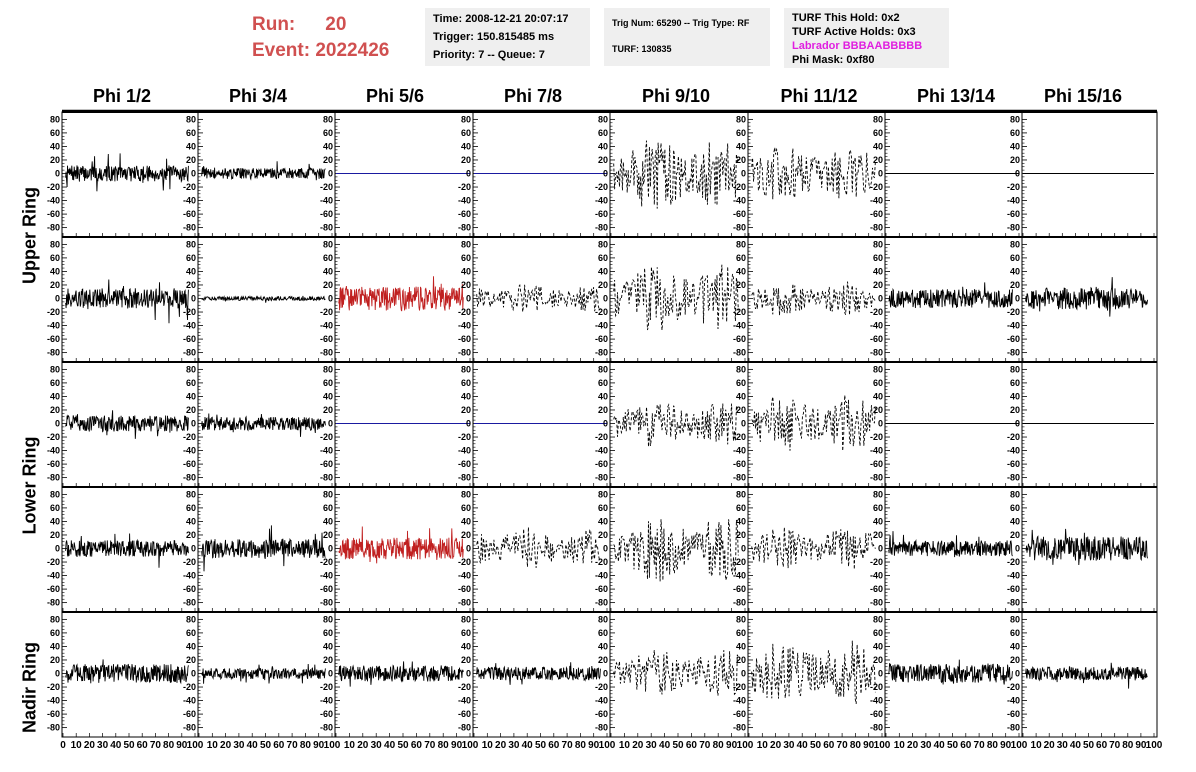 This screenshot has width=1196, height=772. I want to click on x-tick-label: 70, so click(156, 745).